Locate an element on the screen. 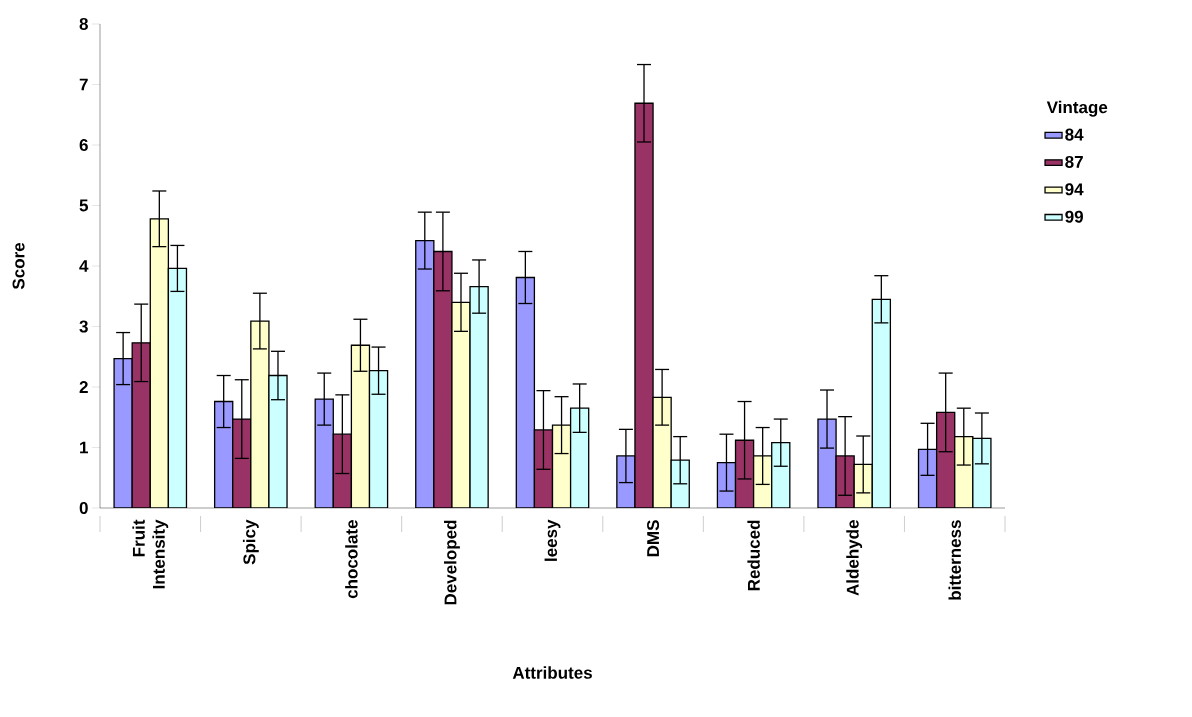 The height and width of the screenshot is (717, 1192). legend-label: 99 is located at coordinates (1074, 216).